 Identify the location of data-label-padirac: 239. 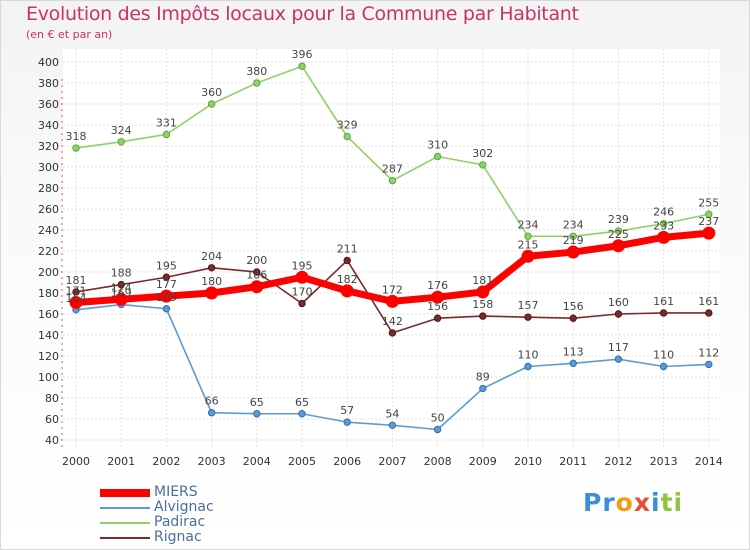
(618, 219).